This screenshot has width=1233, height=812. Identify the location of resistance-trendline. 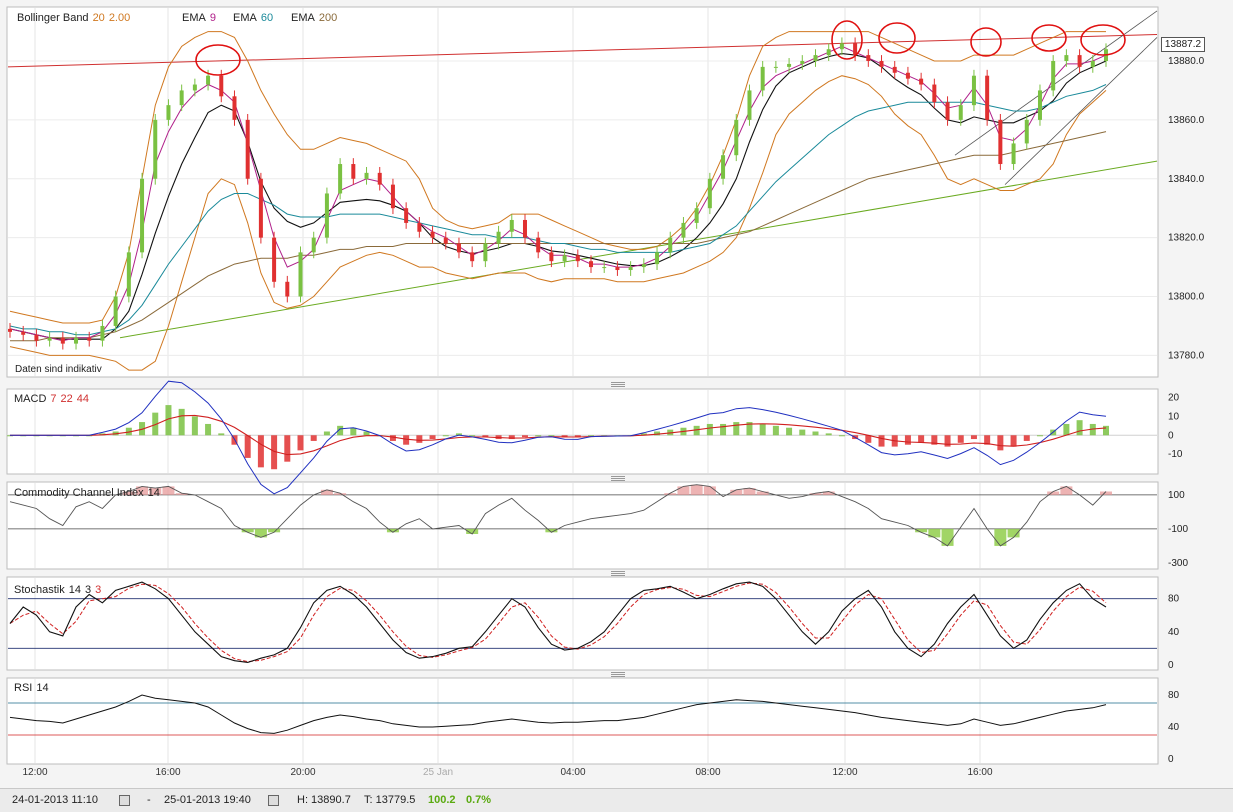
(582, 50).